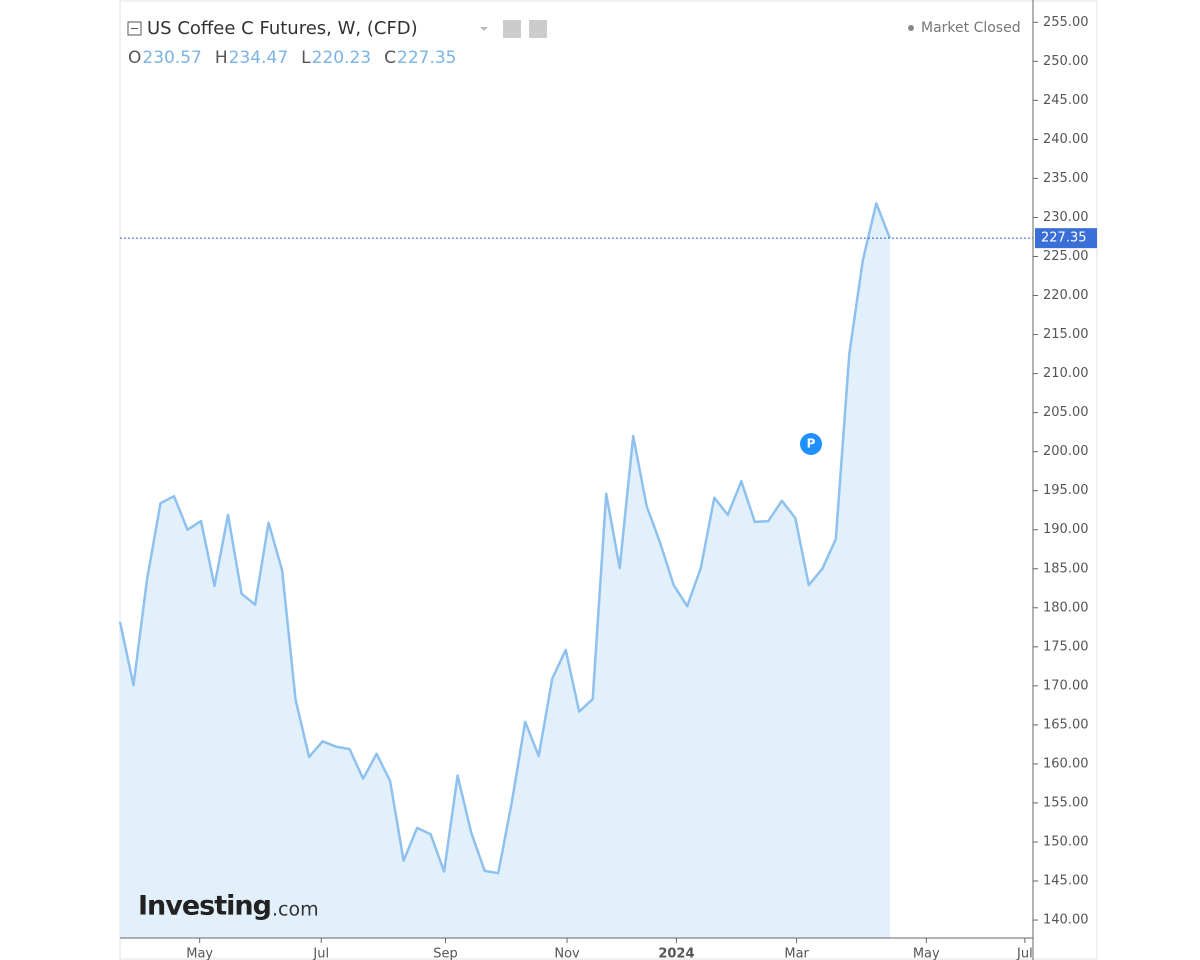 The image size is (1200, 960). Describe the element at coordinates (134, 58) in the screenshot. I see `ohlc-label: O` at that location.